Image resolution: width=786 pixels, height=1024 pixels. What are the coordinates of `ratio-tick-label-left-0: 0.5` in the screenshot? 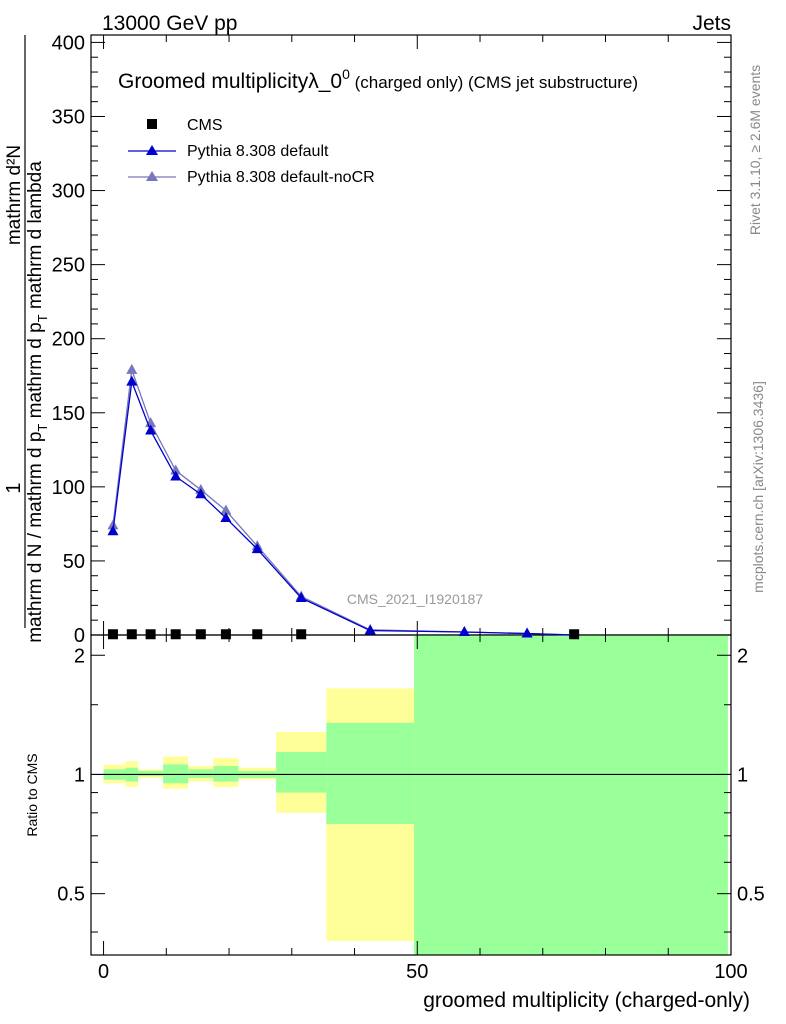 It's located at (71, 895).